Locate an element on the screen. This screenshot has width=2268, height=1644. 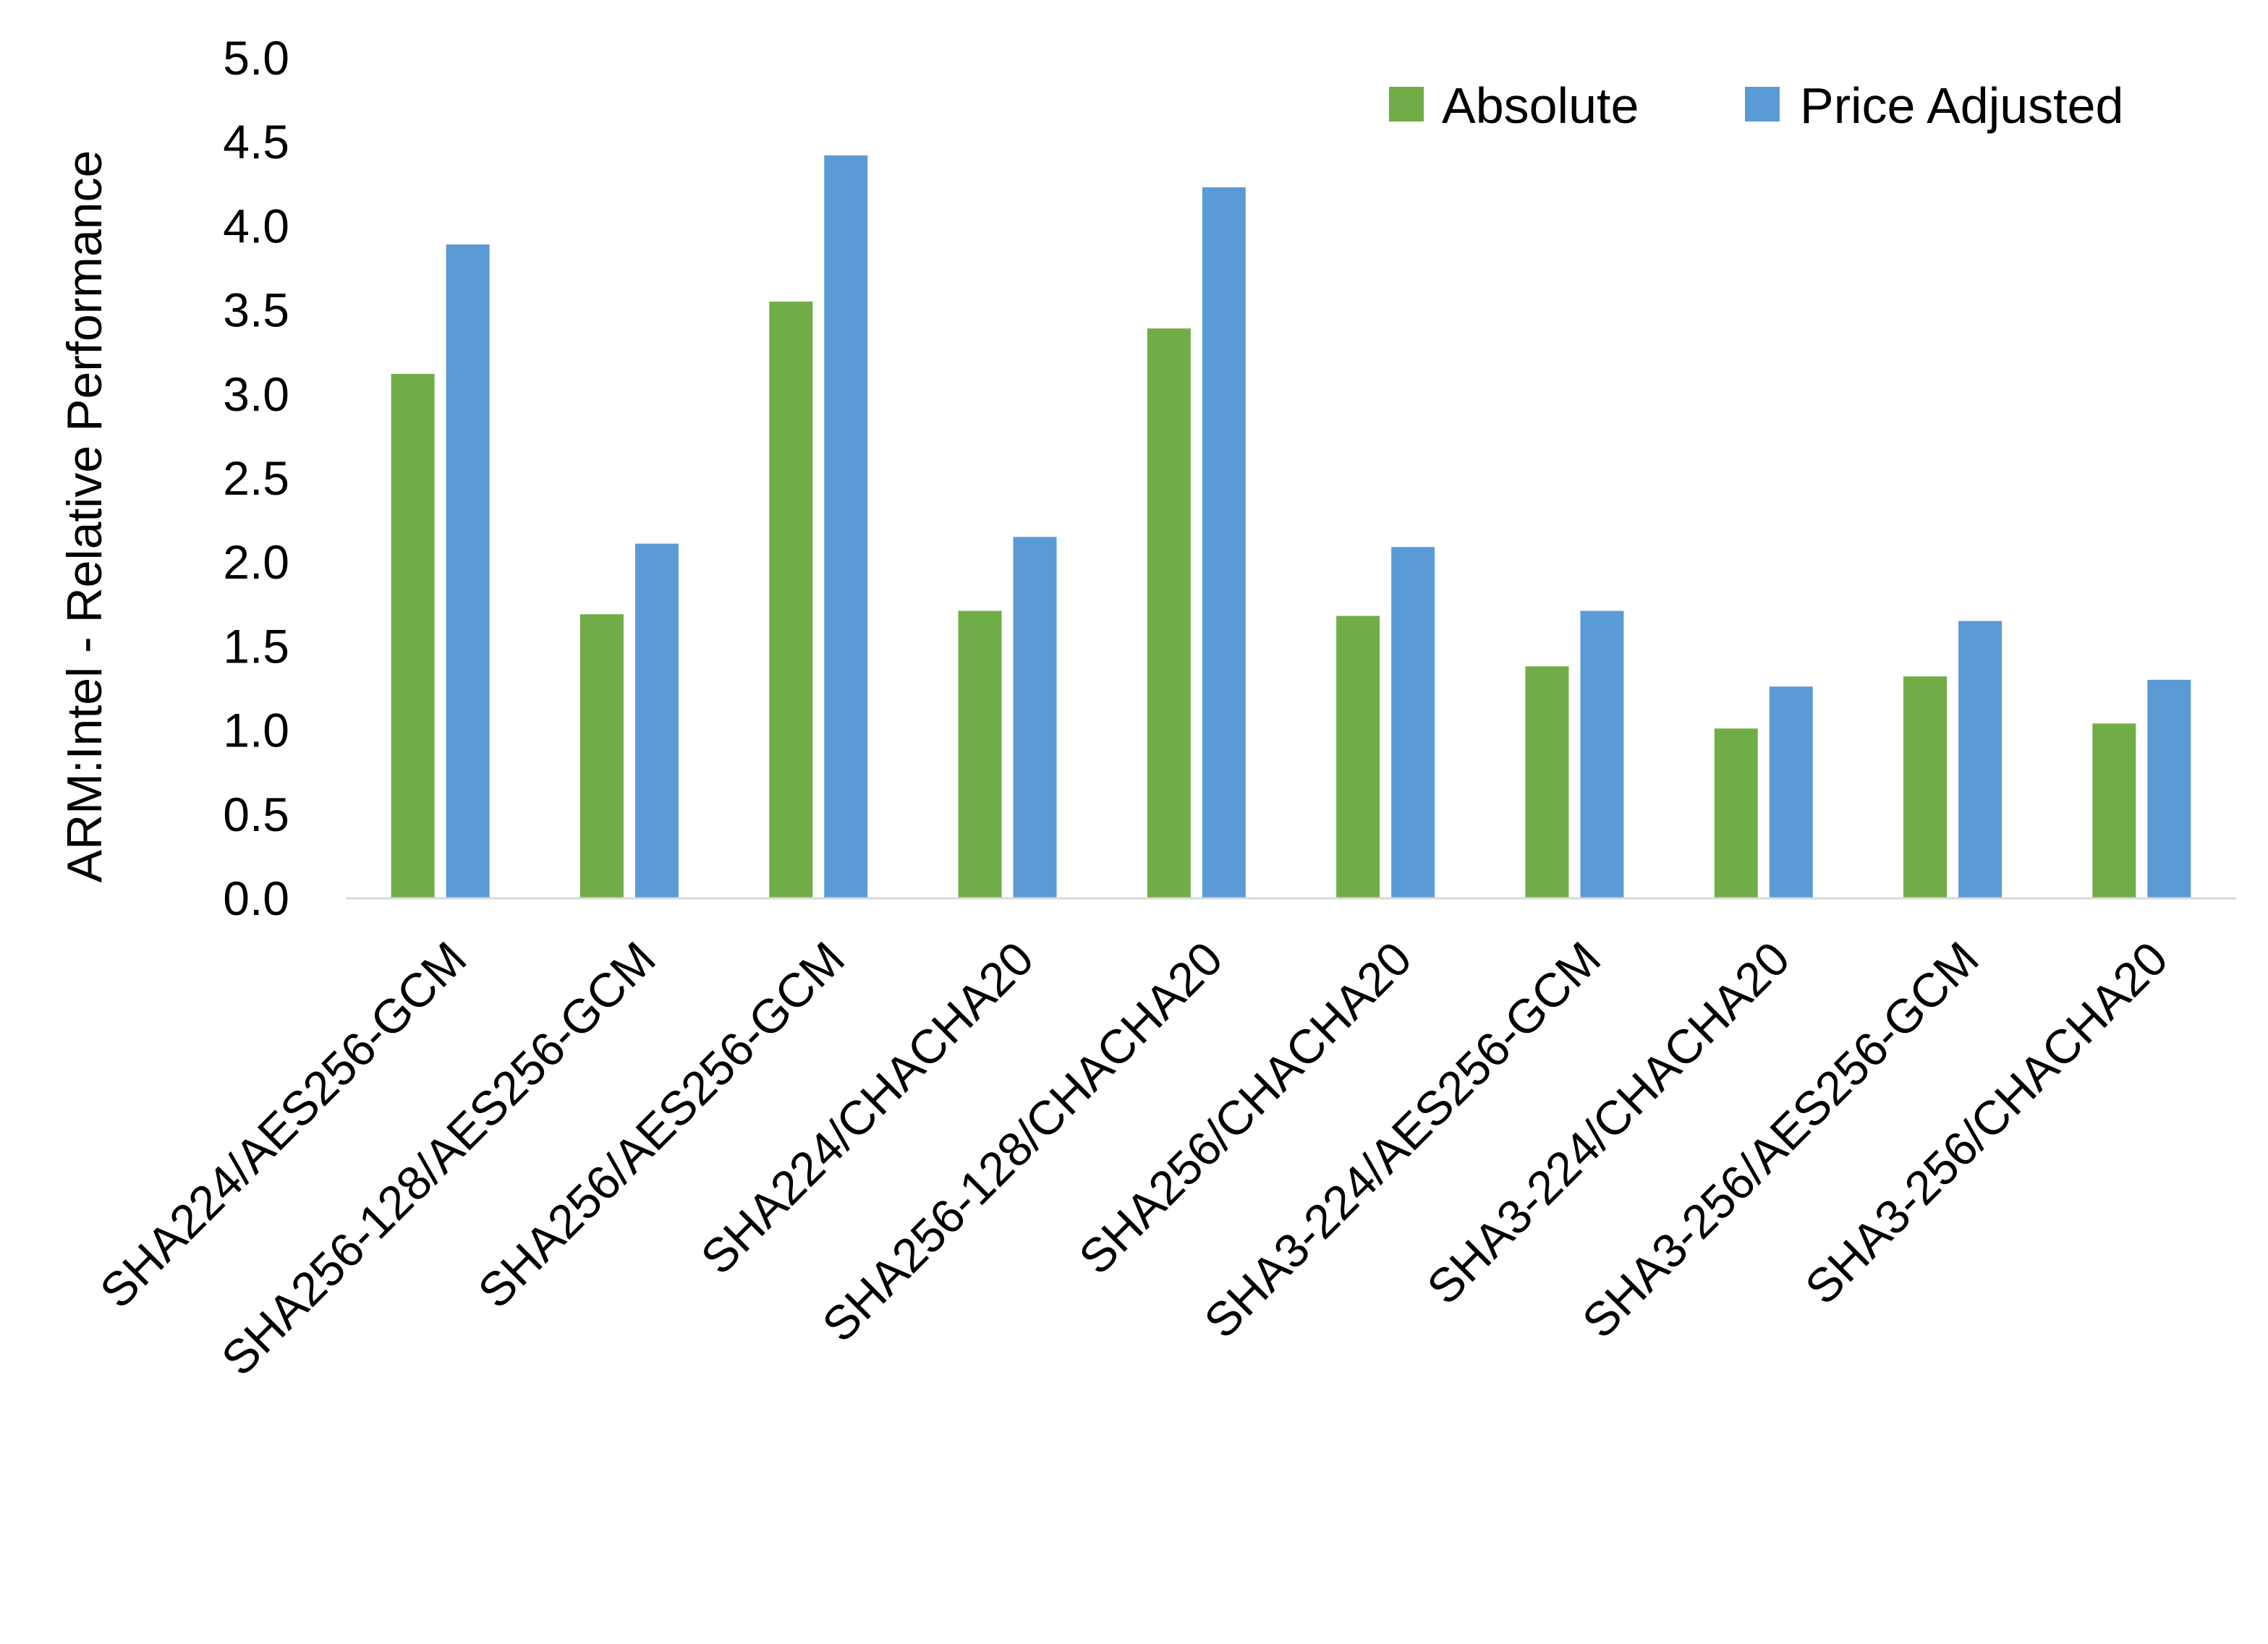
legend: Absolute Price Adjusted is located at coordinates (1756, 105).